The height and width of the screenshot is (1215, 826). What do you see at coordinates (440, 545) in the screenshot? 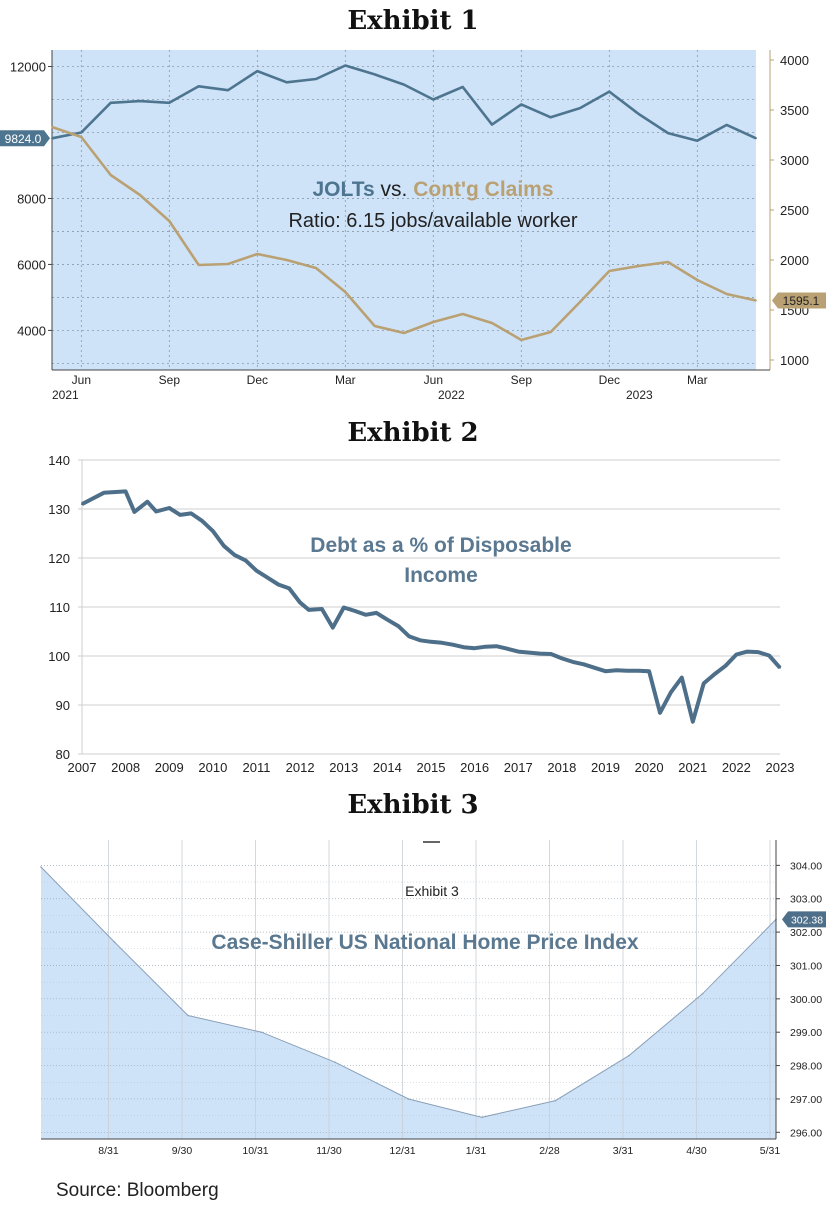
I see `annotation-line-1: Debt as a % of Disposable` at bounding box center [440, 545].